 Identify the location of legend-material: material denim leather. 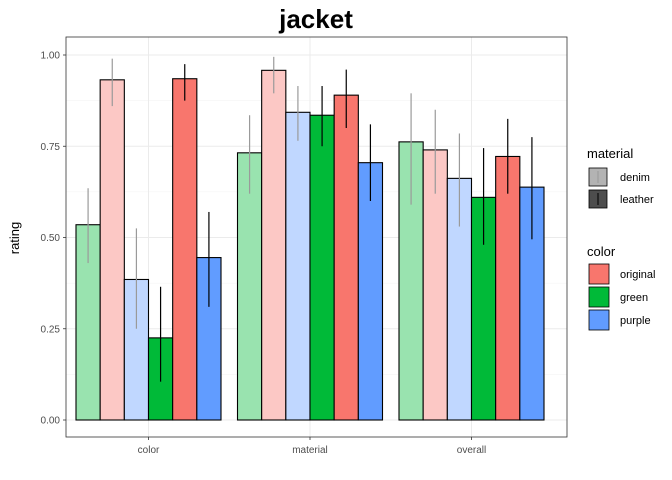
(620, 177).